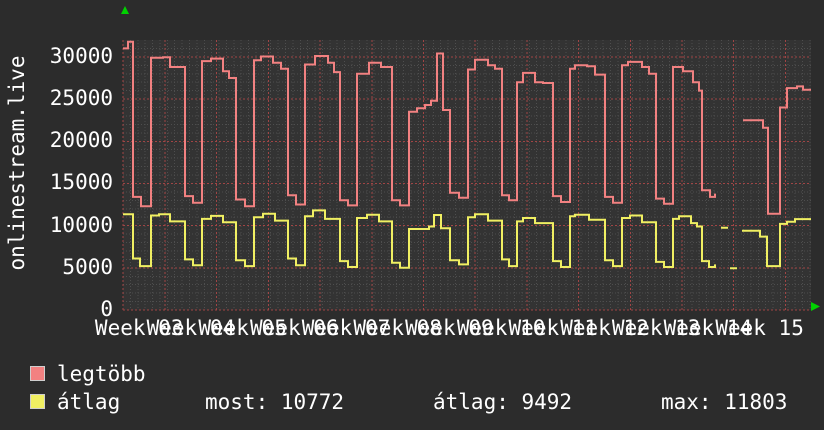 This screenshot has width=824, height=430. What do you see at coordinates (87, 266) in the screenshot?
I see `y-tick-label: 5000` at bounding box center [87, 266].